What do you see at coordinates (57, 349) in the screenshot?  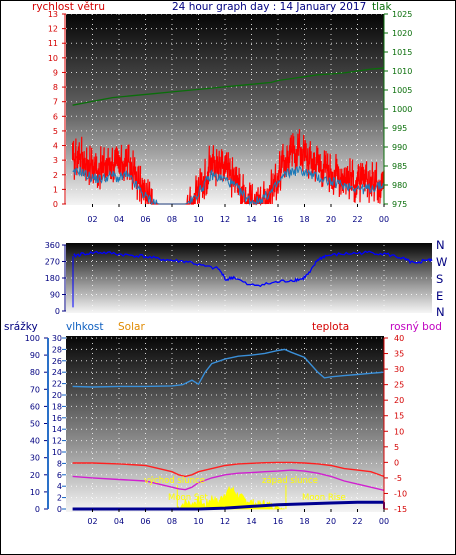 I see `y-humidity-tick-label: 28` at bounding box center [57, 349].